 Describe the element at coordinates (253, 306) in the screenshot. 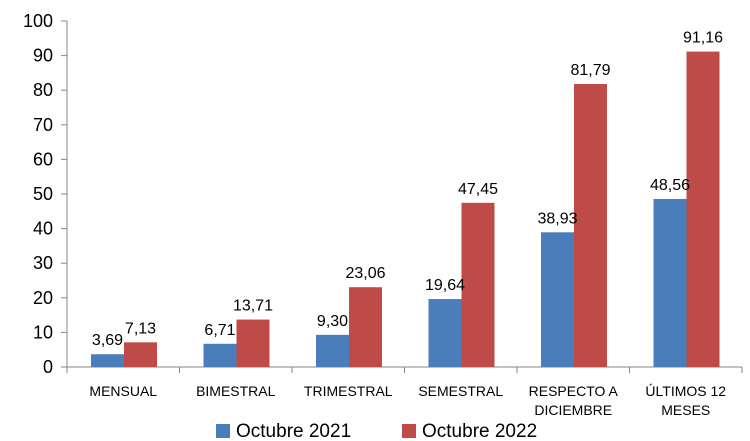

I see `data-label: 13,71` at that location.